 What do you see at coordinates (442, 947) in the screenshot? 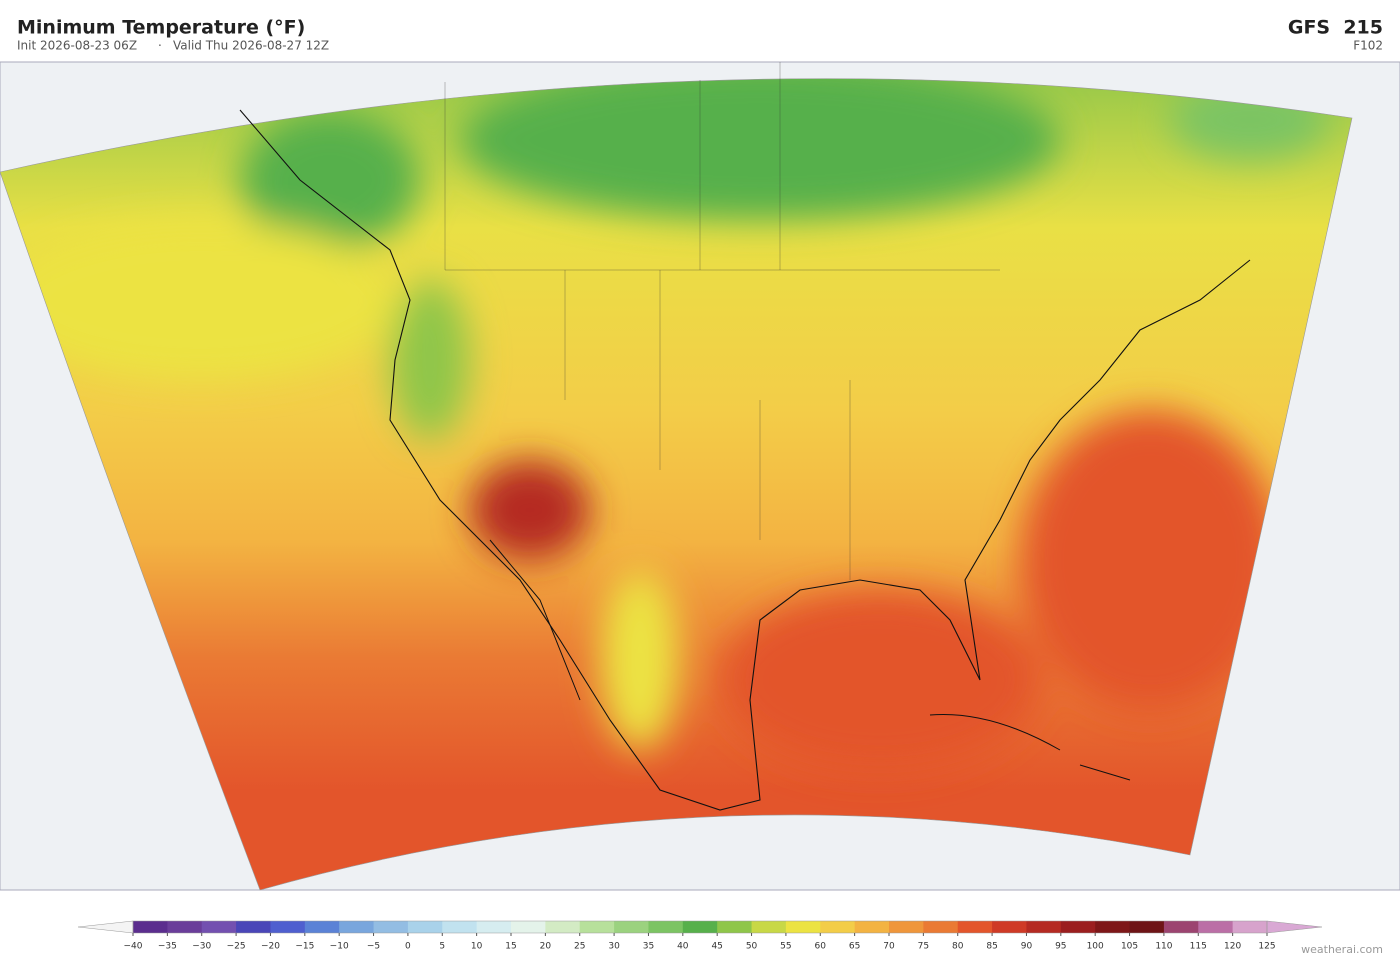
I see `tick-label: 5` at bounding box center [442, 947].